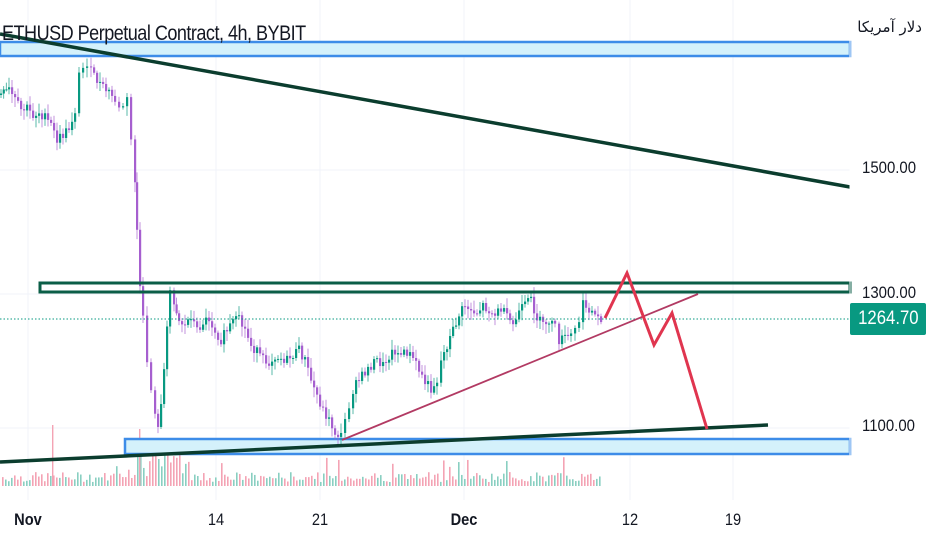 The height and width of the screenshot is (550, 932). I want to click on time-tick-12: 12, so click(630, 519).